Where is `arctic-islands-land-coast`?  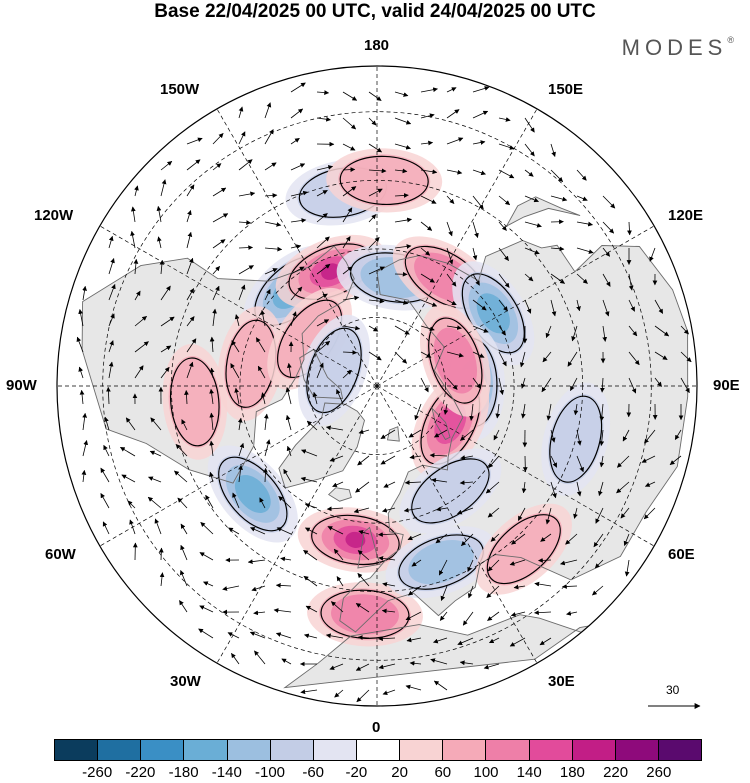
arctic-islands-land-coast is located at coordinates (321, 373).